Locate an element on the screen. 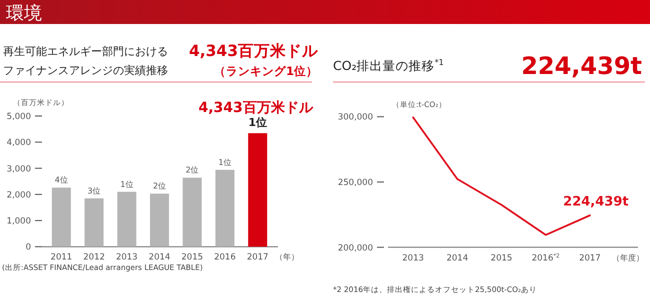  x-axis-title: （年度） is located at coordinates (628, 257).